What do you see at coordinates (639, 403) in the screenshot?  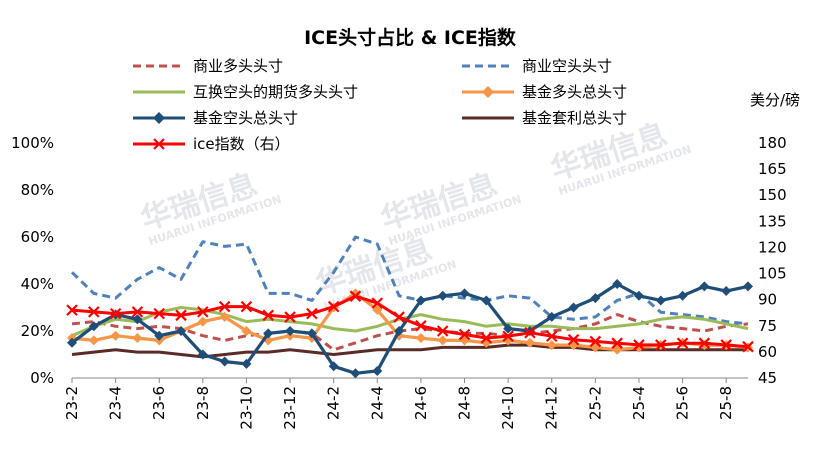 I see `x-tick-label: 25-4` at bounding box center [639, 403].